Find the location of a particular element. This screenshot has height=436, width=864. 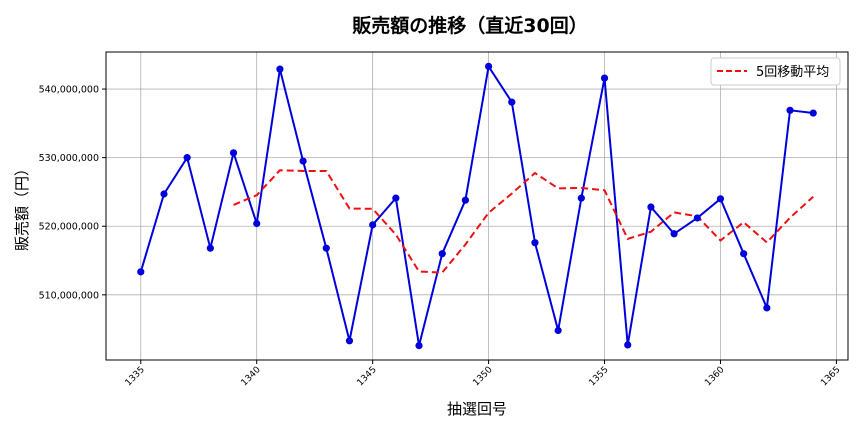

x-axis-ticks: 1335 1340 1345 1350 1355 1360 1365 is located at coordinates (483, 374).